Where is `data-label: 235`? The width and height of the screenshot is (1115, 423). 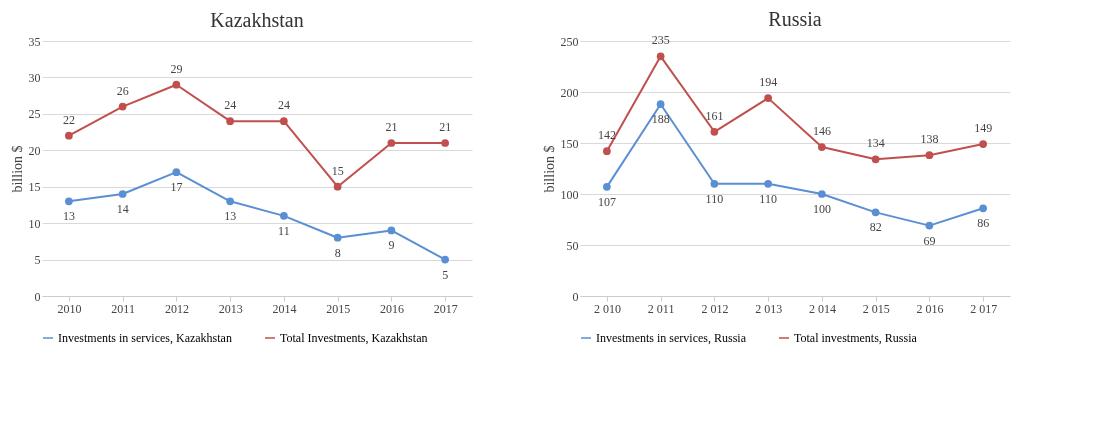 data-label: 235 is located at coordinates (660, 40).